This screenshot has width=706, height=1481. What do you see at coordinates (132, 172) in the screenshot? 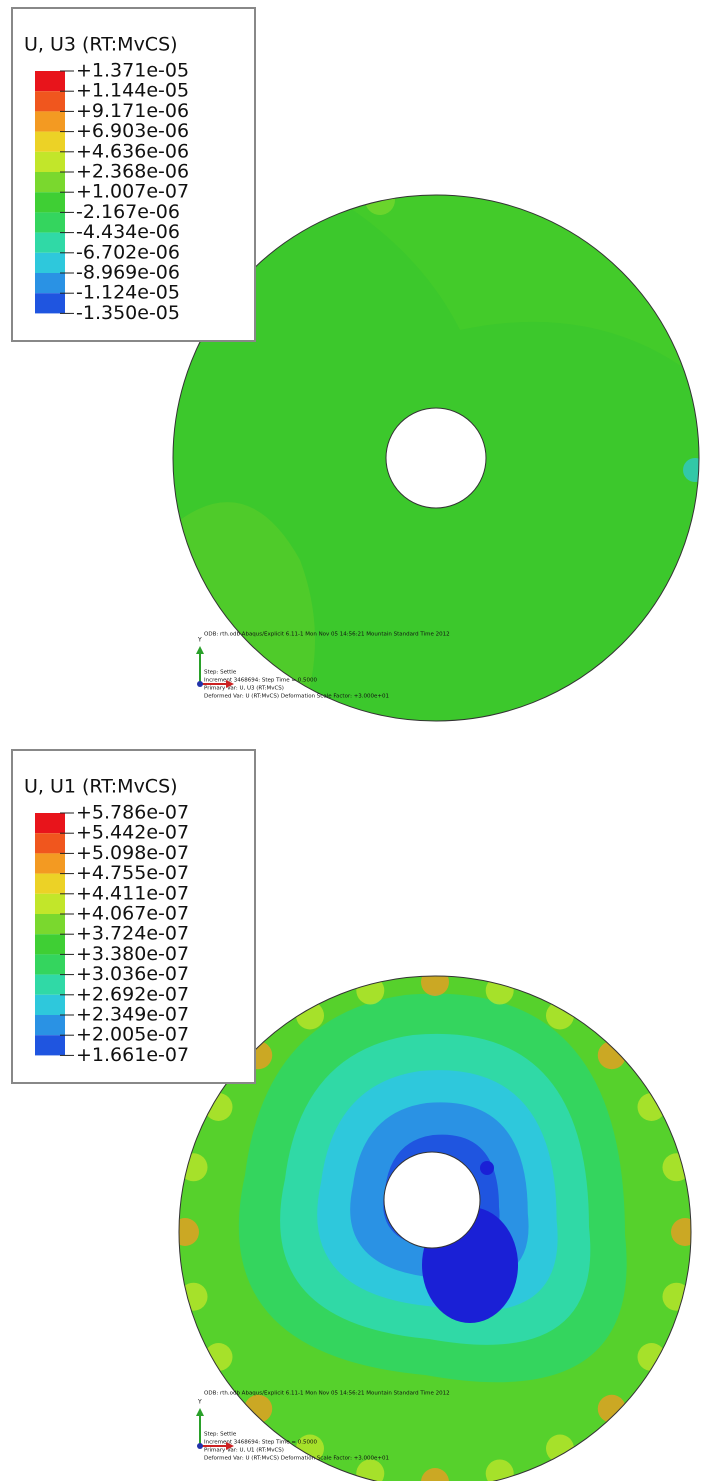
I see `legend-value: +2.368e-06` at bounding box center [132, 172].